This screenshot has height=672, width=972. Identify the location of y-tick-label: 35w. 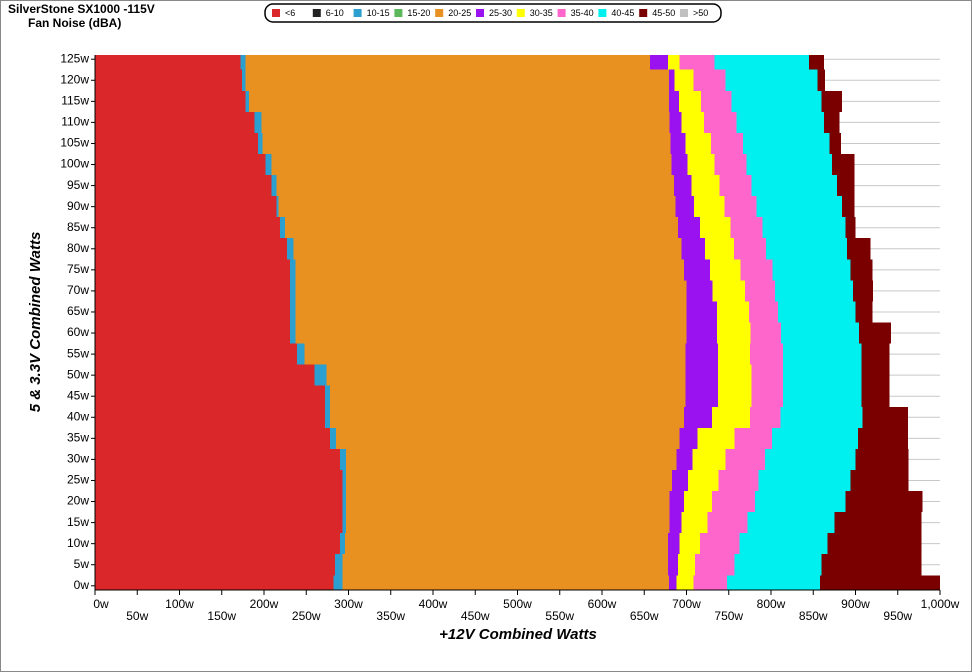
(78, 438).